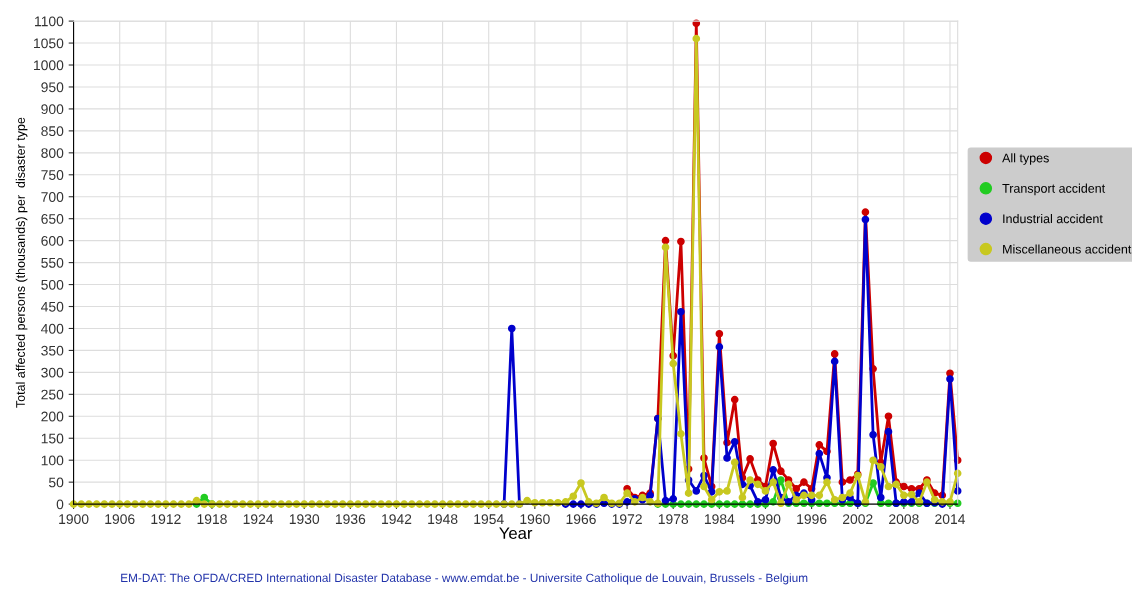  Describe the element at coordinates (52, 175) in the screenshot. I see `y-tick-label: 750` at that location.